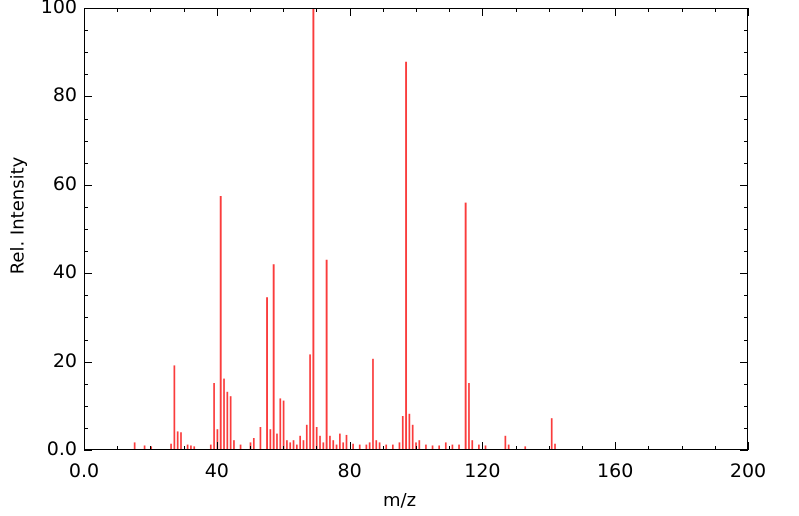 Image resolution: width=799 pixels, height=516 pixels. What do you see at coordinates (64, 183) in the screenshot?
I see `y-tick-label: 60` at bounding box center [64, 183].